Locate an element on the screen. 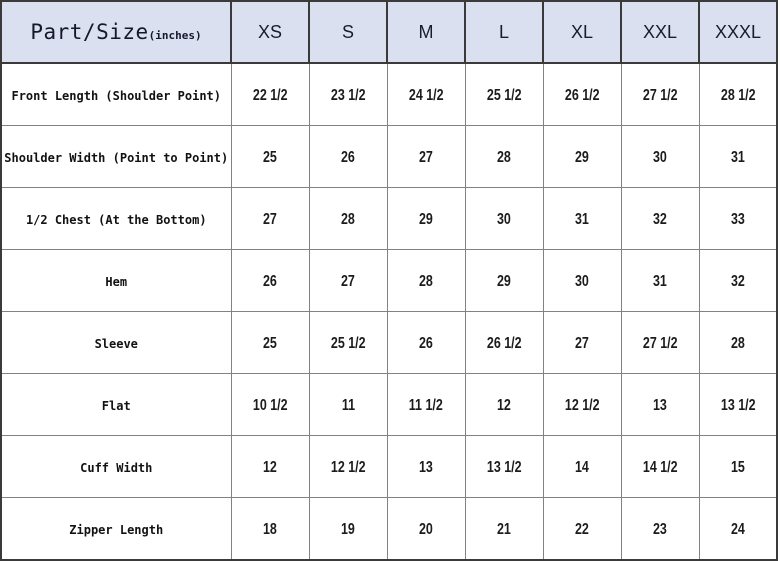  value: 14 1/2 is located at coordinates (660, 467).